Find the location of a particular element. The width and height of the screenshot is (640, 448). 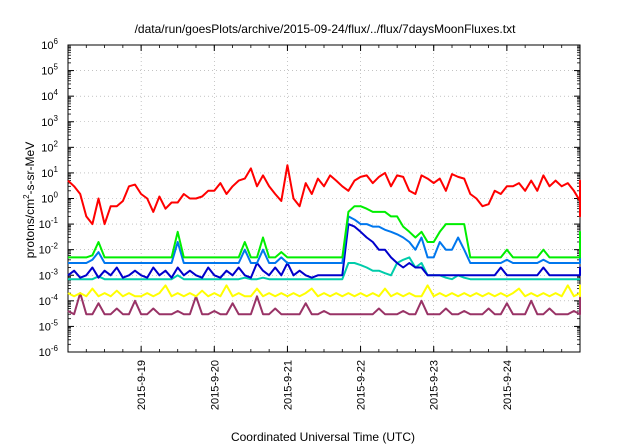

y-tick-label: 10⁻² is located at coordinates (49, 249).